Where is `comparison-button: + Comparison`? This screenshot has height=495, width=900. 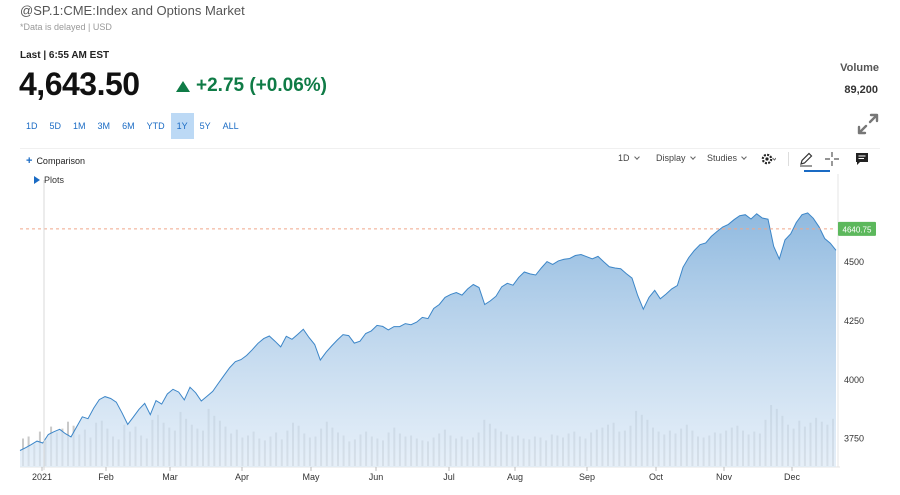 comparison-button: + Comparison is located at coordinates (55, 161).